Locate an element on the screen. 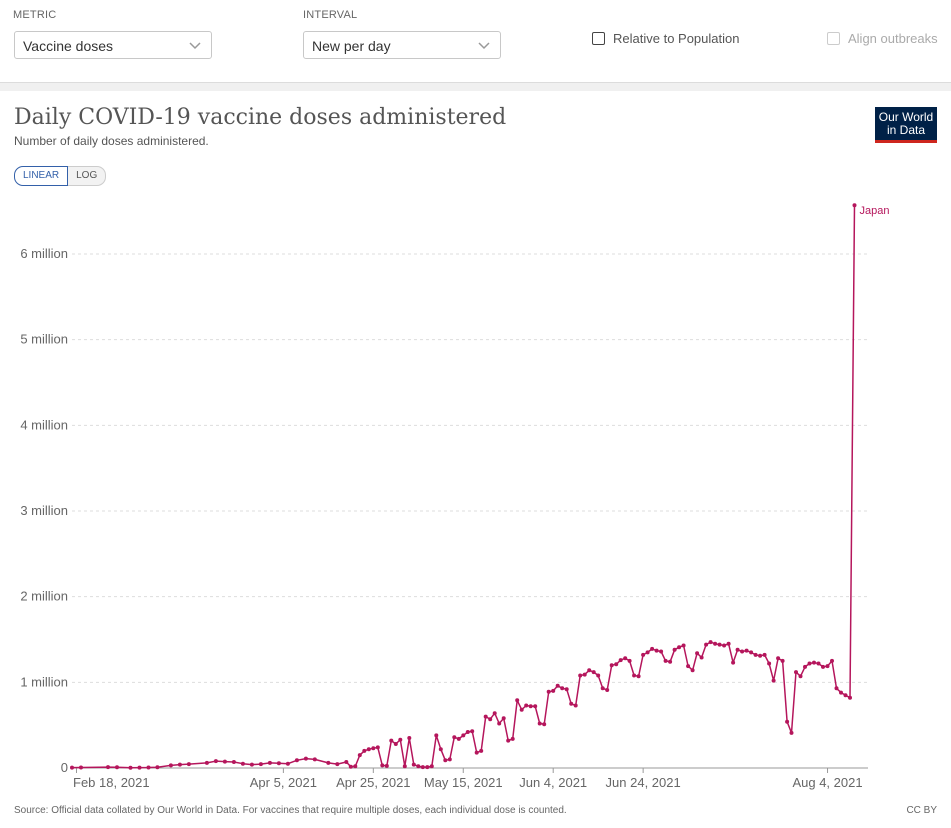 The image size is (951, 828). align-outbreaks-label: Align outbreaks is located at coordinates (893, 38).